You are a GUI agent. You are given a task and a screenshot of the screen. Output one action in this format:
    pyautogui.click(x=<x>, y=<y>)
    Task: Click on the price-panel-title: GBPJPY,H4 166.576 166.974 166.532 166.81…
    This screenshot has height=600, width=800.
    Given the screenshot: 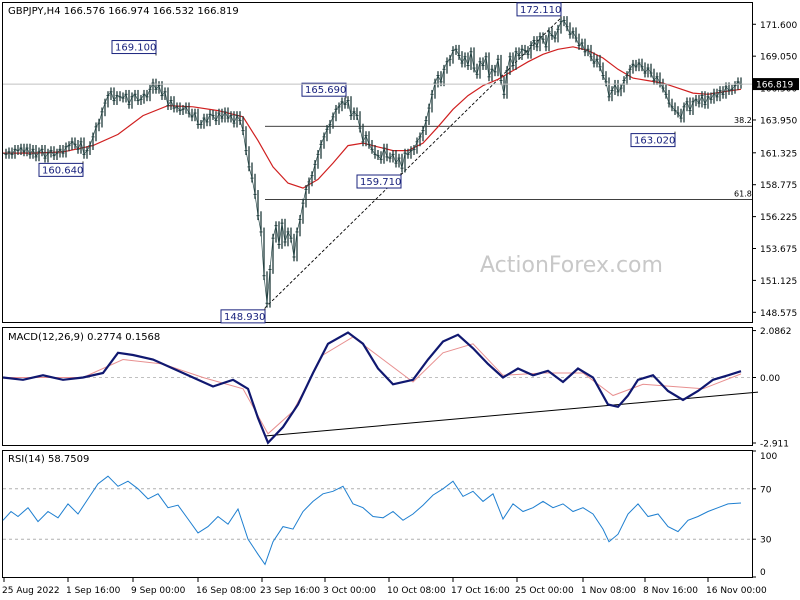 What is the action you would take?
    pyautogui.click(x=123, y=11)
    